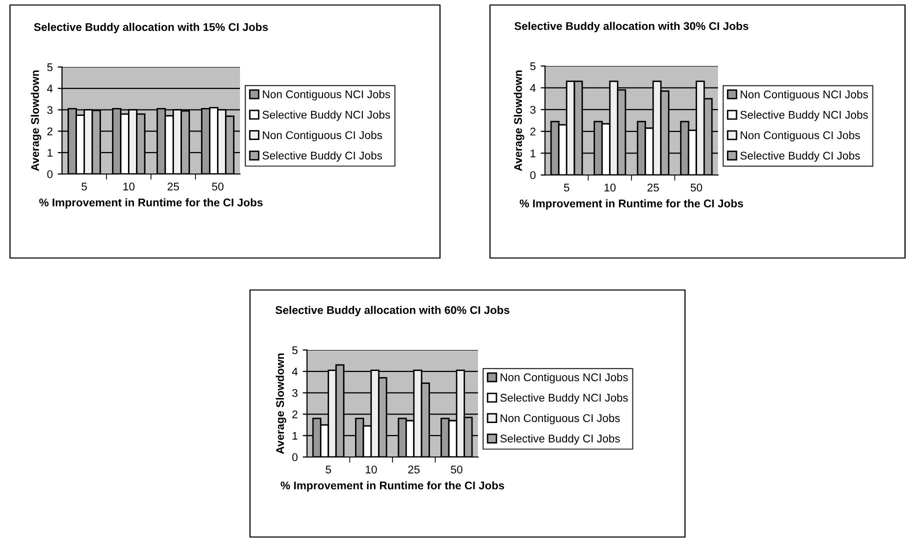 The height and width of the screenshot is (538, 906). I want to click on chart-title: Selective Buddy allocation with 15% CI Jobs, so click(151, 28).